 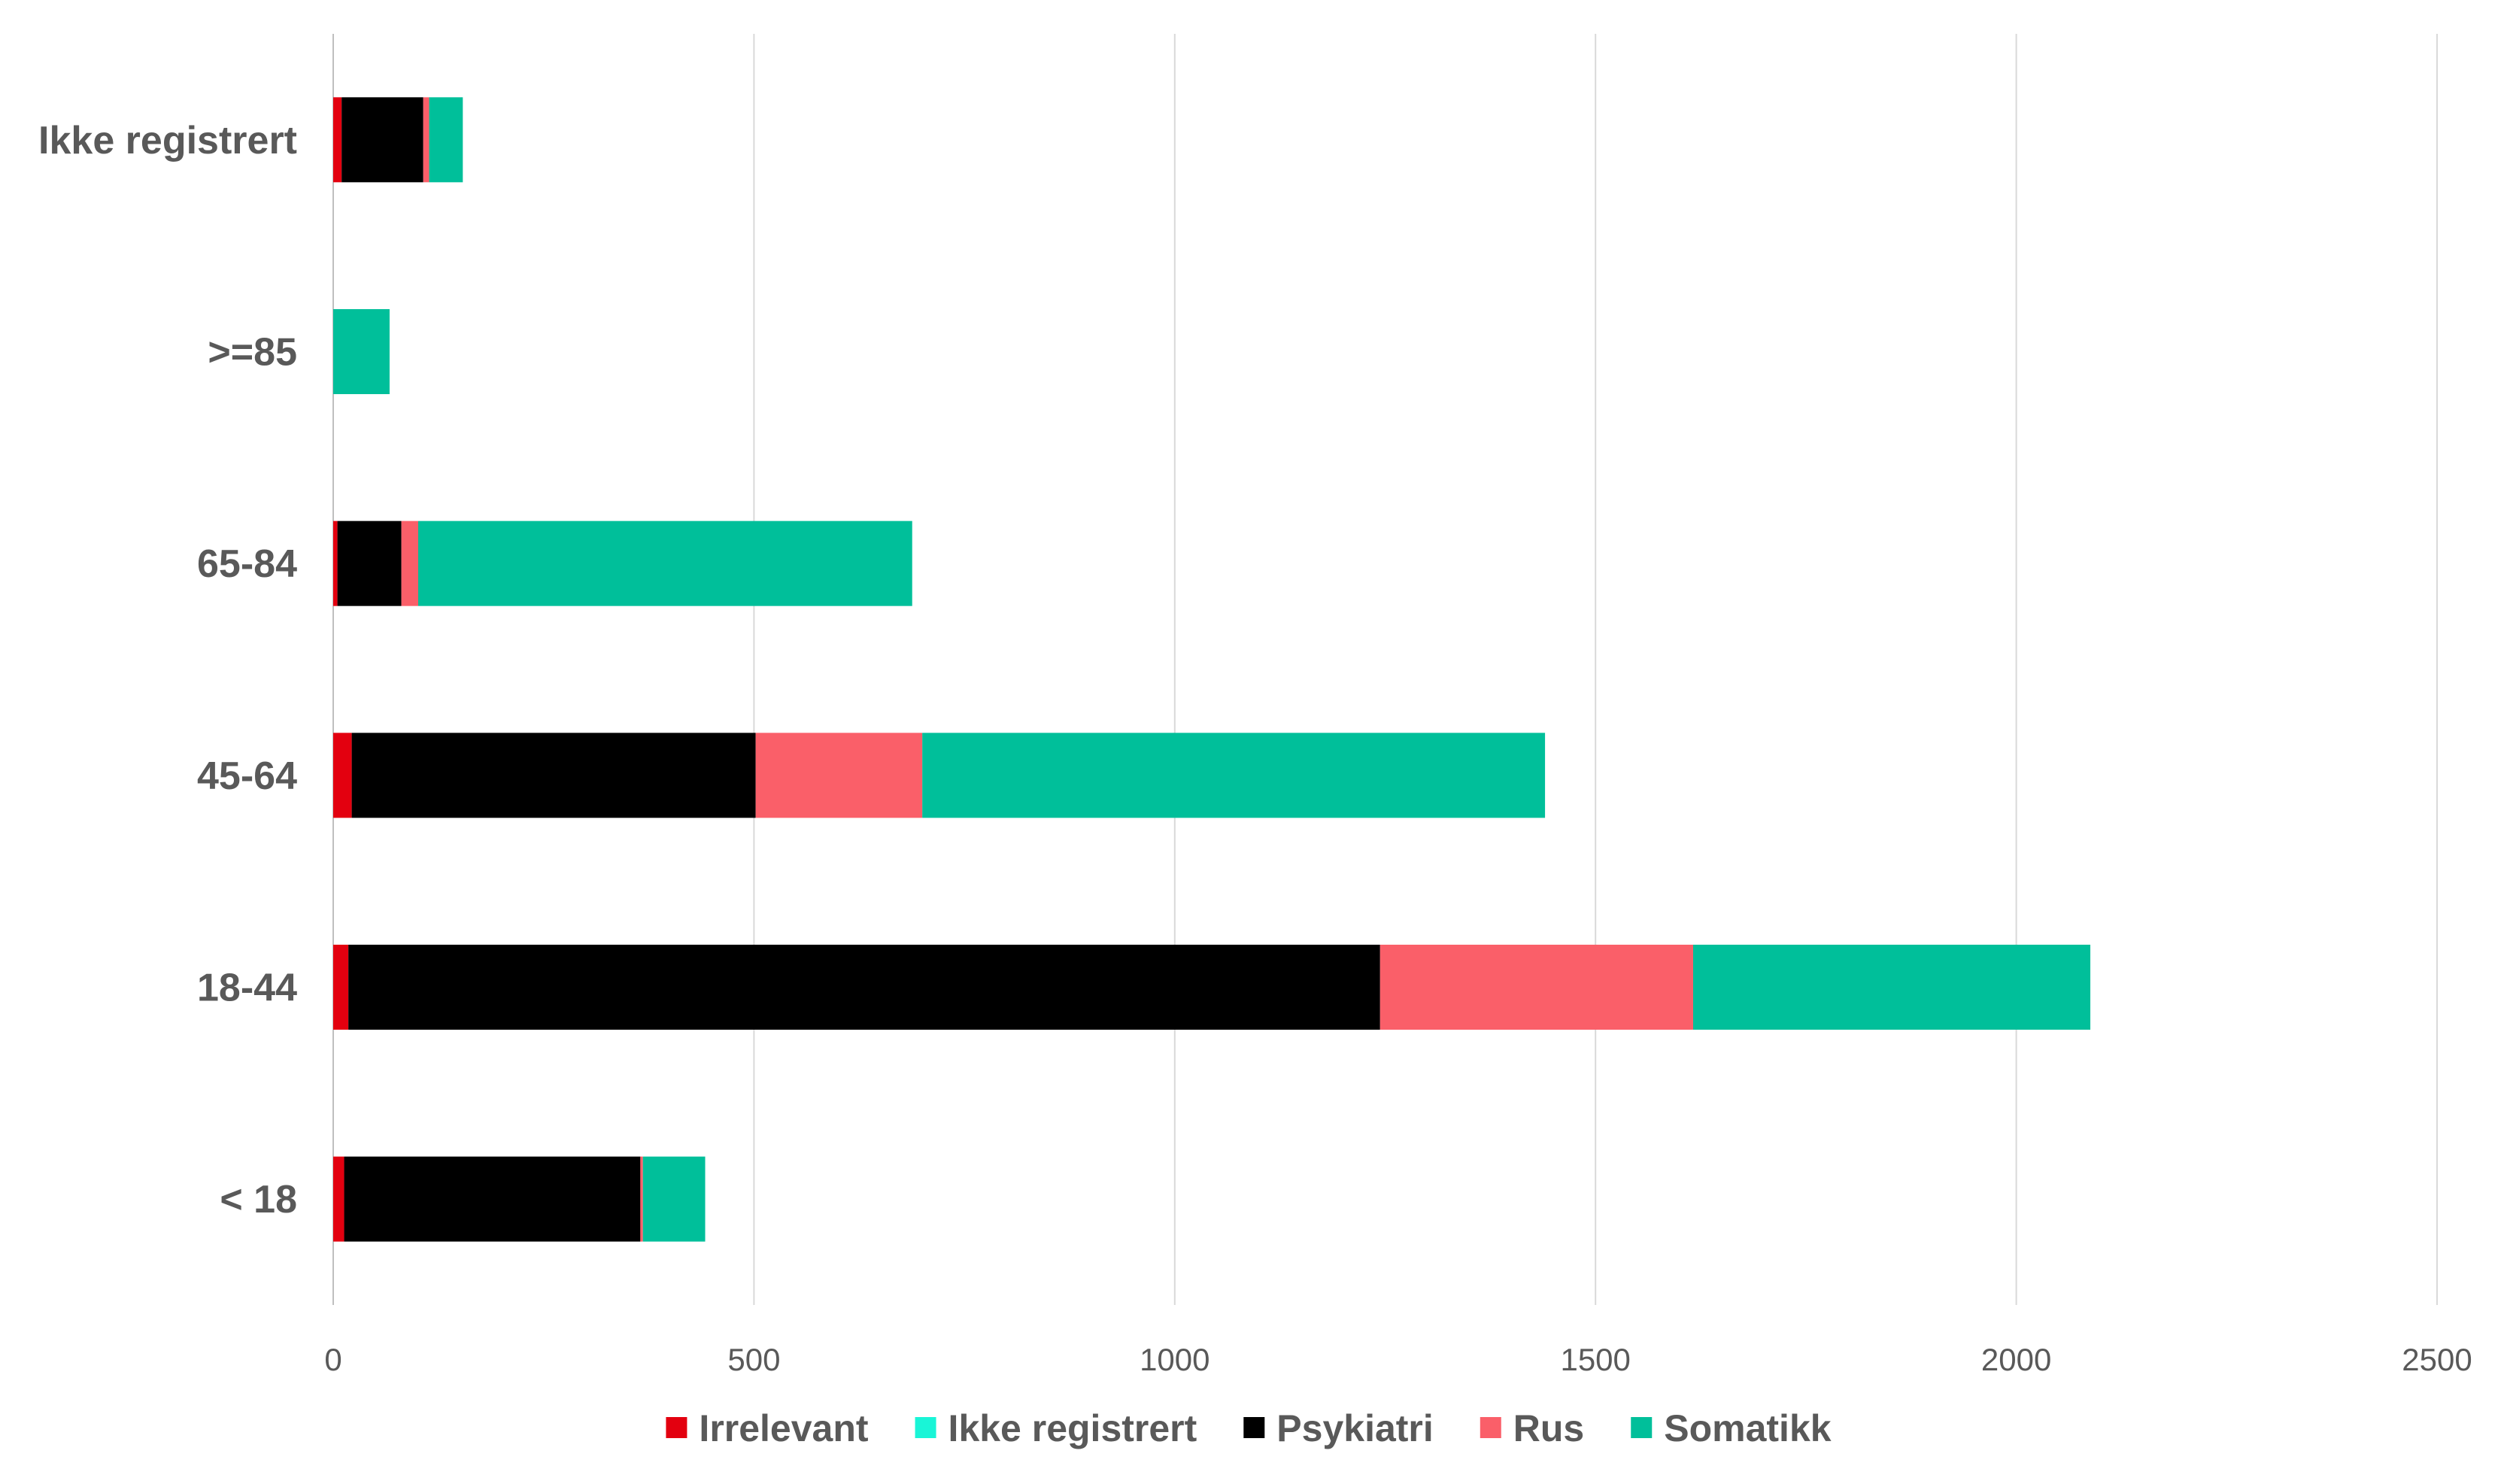 I want to click on x-tick-labels: 0 500 1000 1500 2000 2500, so click(x=1398, y=1359).